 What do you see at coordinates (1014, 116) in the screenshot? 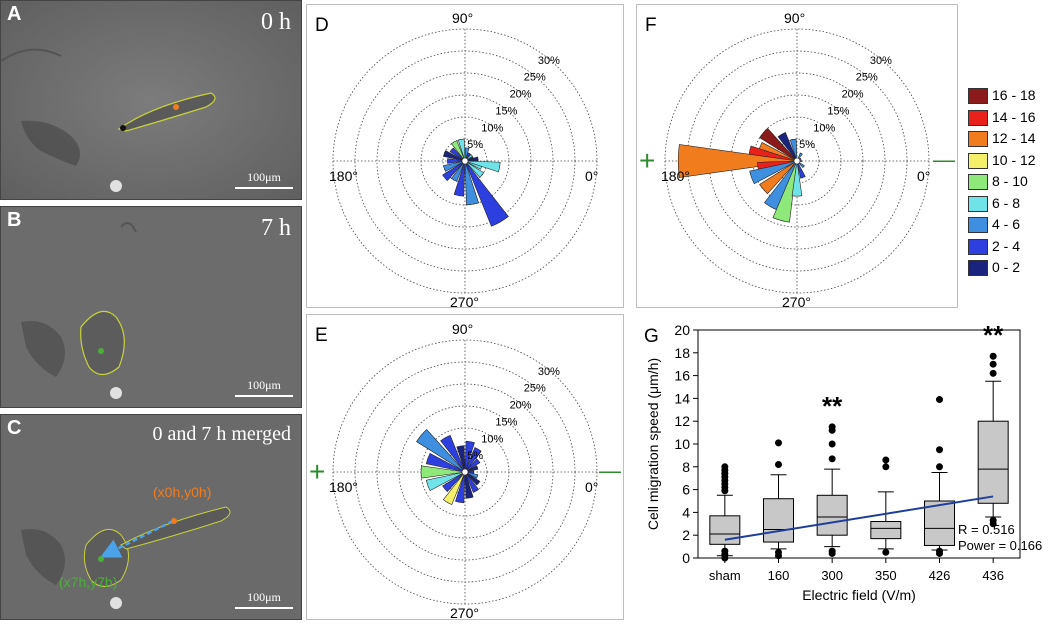
I see `legend-label: 14 - 16` at bounding box center [1014, 116].